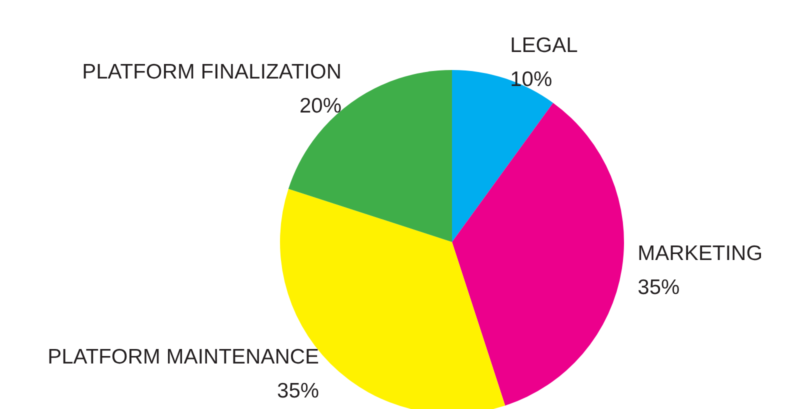 The image size is (812, 409). What do you see at coordinates (184, 357) in the screenshot?
I see `slice-label: PLATFORM MAINTENANCE` at bounding box center [184, 357].